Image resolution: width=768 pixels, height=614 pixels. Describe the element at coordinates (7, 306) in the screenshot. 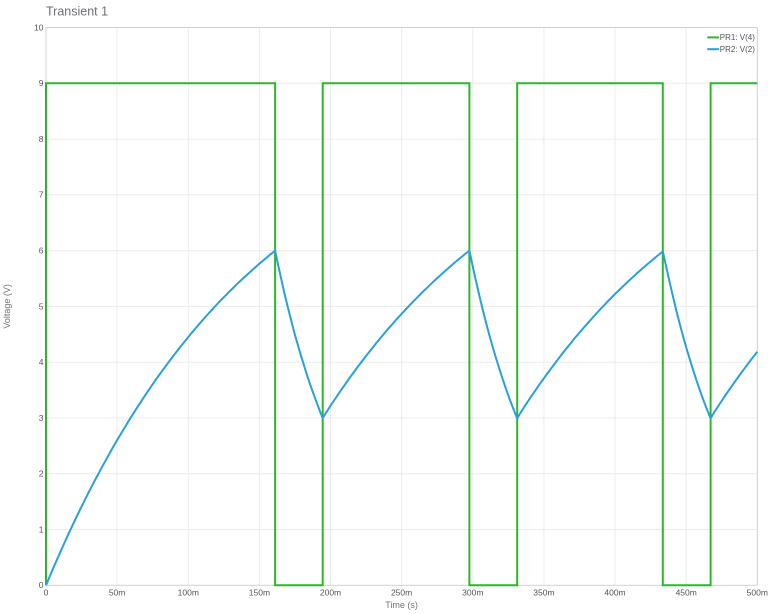

I see `svg-text: Voltage (V)` at that location.